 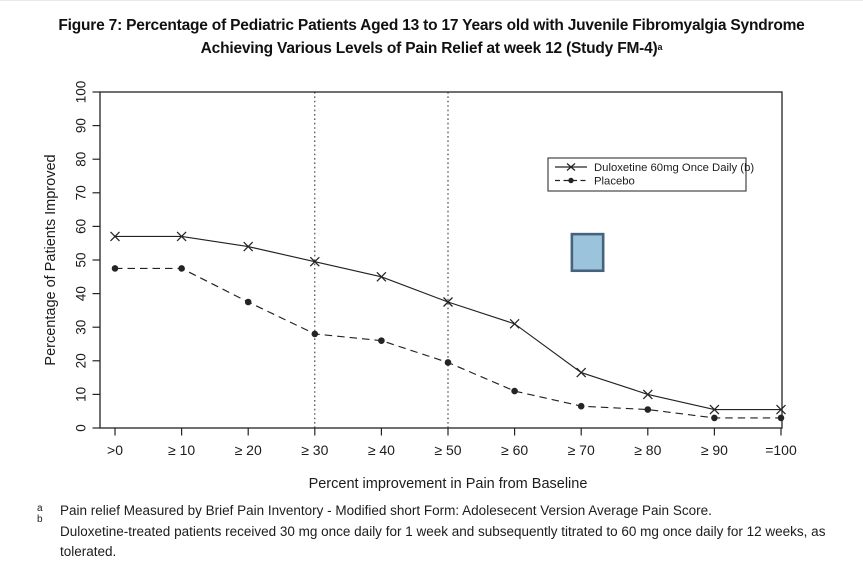 What do you see at coordinates (81, 394) in the screenshot?
I see `y-tick-label: 10` at bounding box center [81, 394].